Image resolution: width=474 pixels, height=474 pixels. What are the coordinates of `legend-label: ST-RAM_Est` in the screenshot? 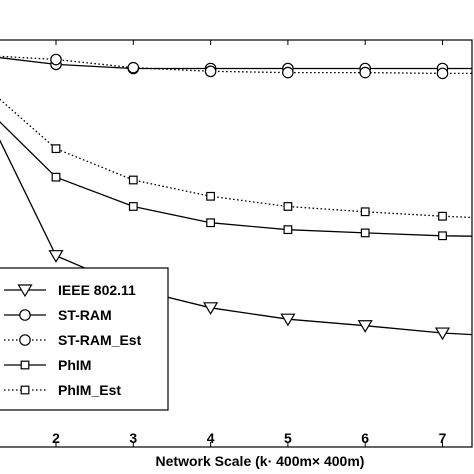 It's located at (100, 340).